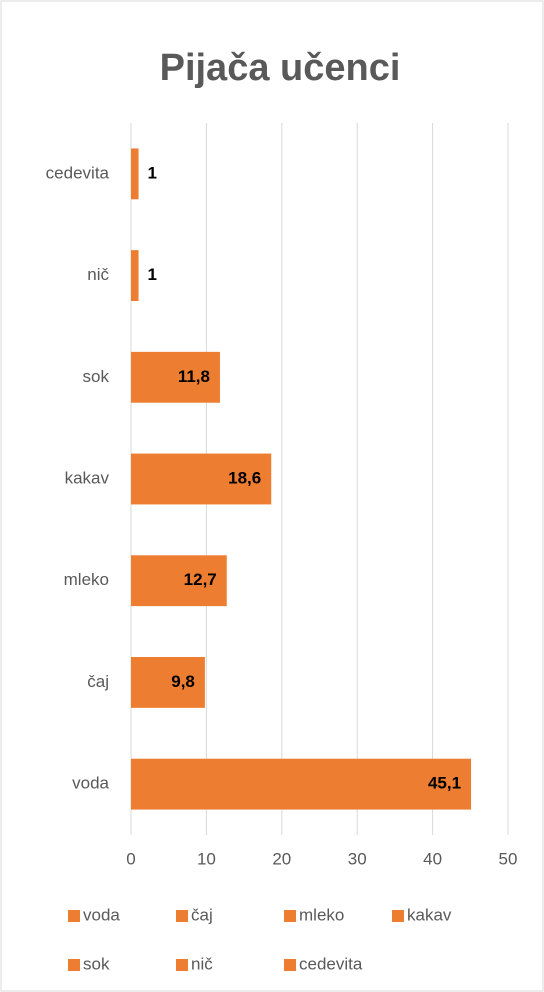  What do you see at coordinates (200, 579) in the screenshot?
I see `data-label: 12,7` at bounding box center [200, 579].